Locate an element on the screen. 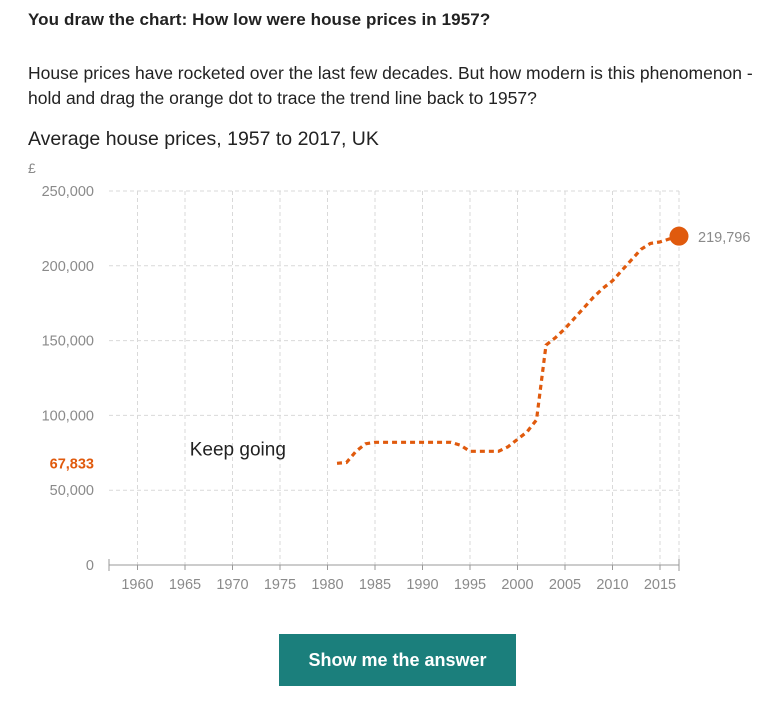 The image size is (775, 701). y-tick-label: 200,000 is located at coordinates (68, 267).